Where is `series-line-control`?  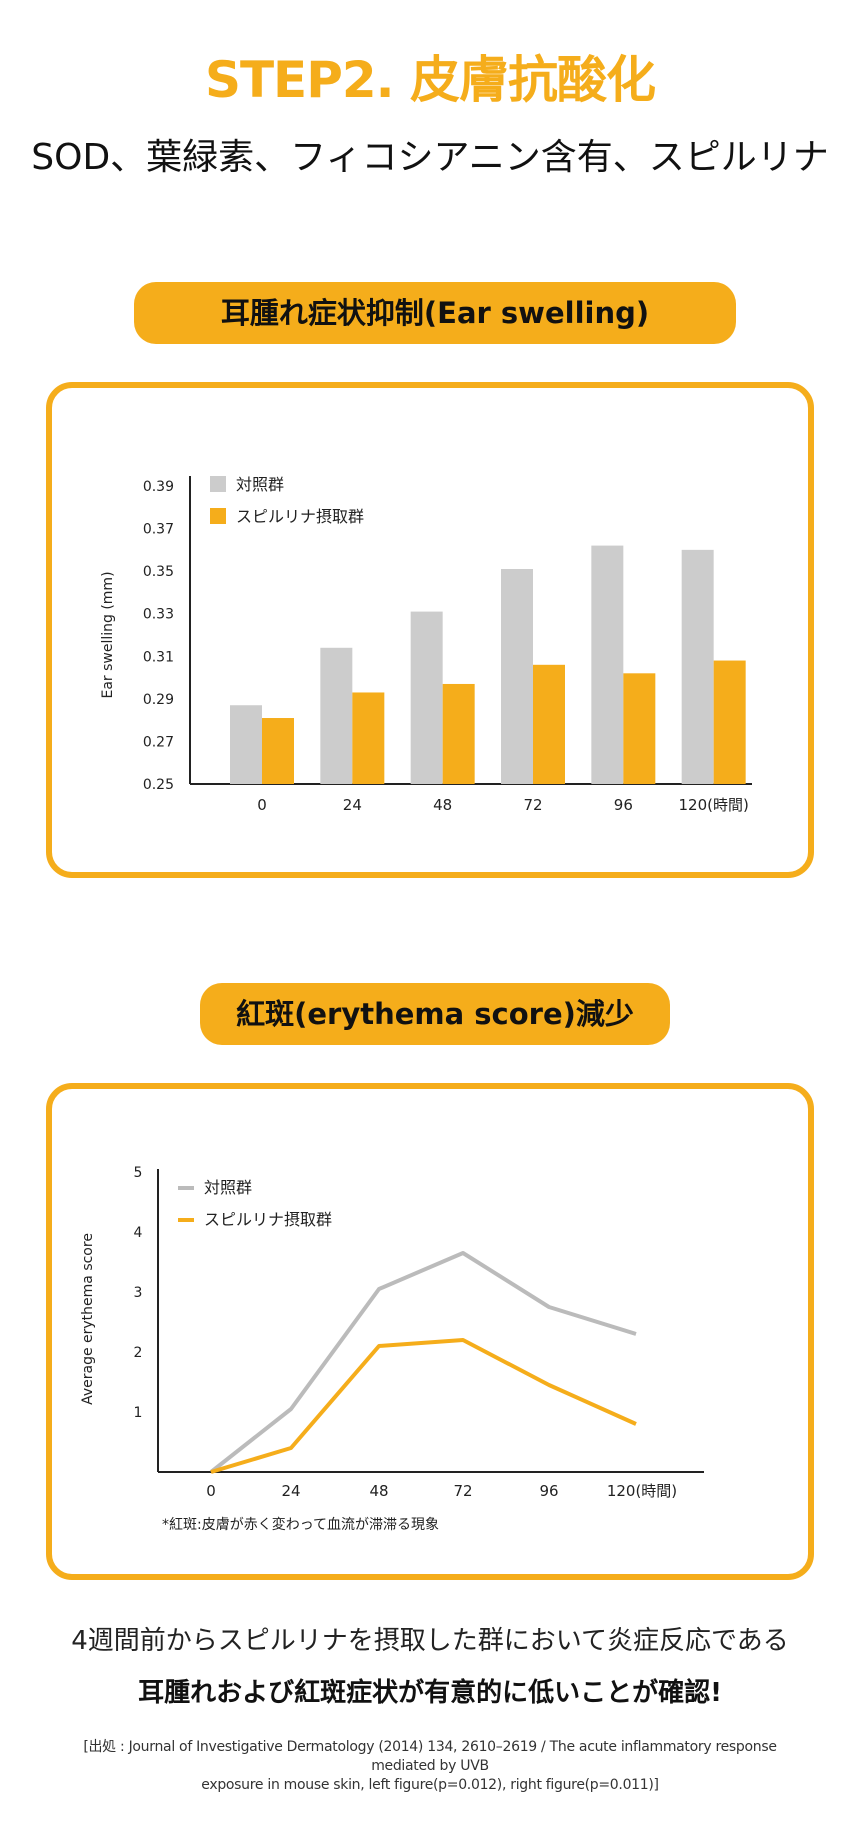 series-line-control is located at coordinates (423, 1362).